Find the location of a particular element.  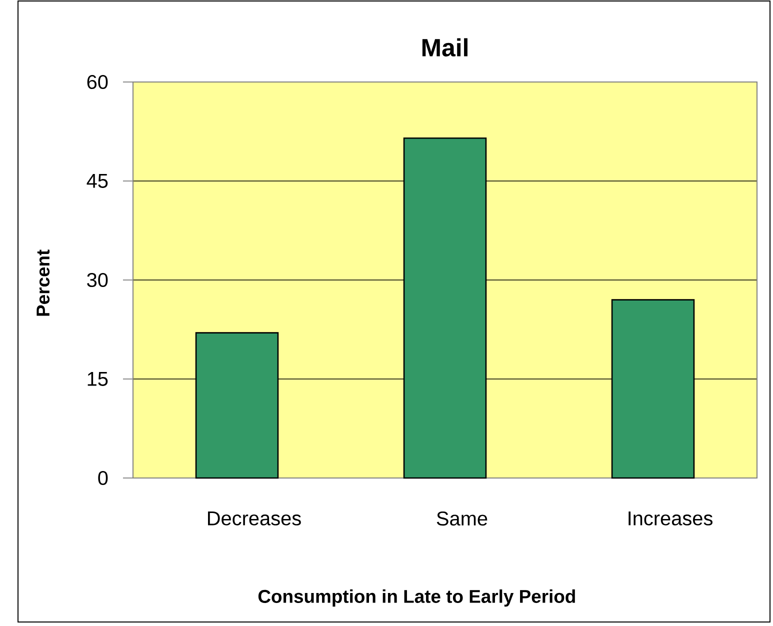

y-axis-title: Percent is located at coordinates (43, 283).